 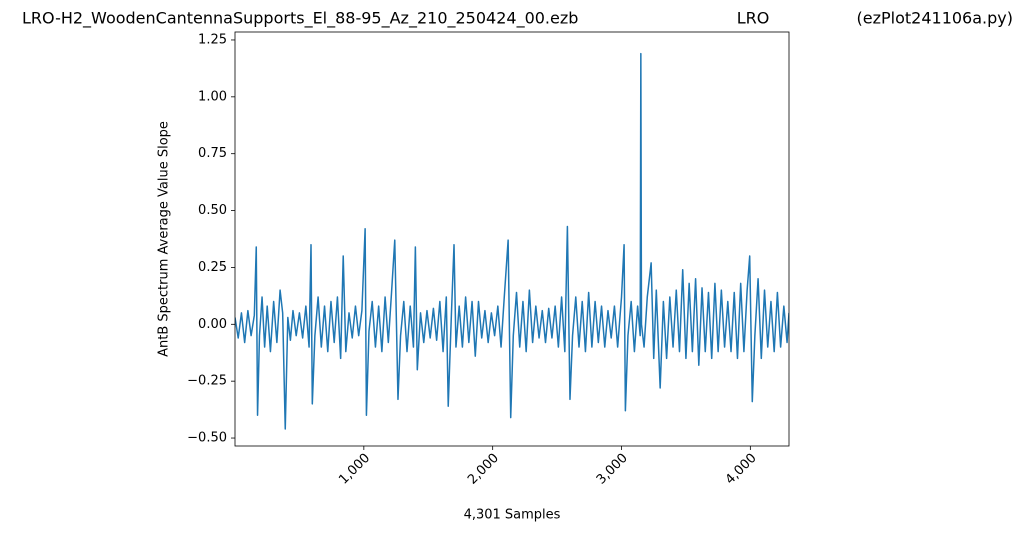 I want to click on y-tick-label: 0.50, so click(x=212, y=210).